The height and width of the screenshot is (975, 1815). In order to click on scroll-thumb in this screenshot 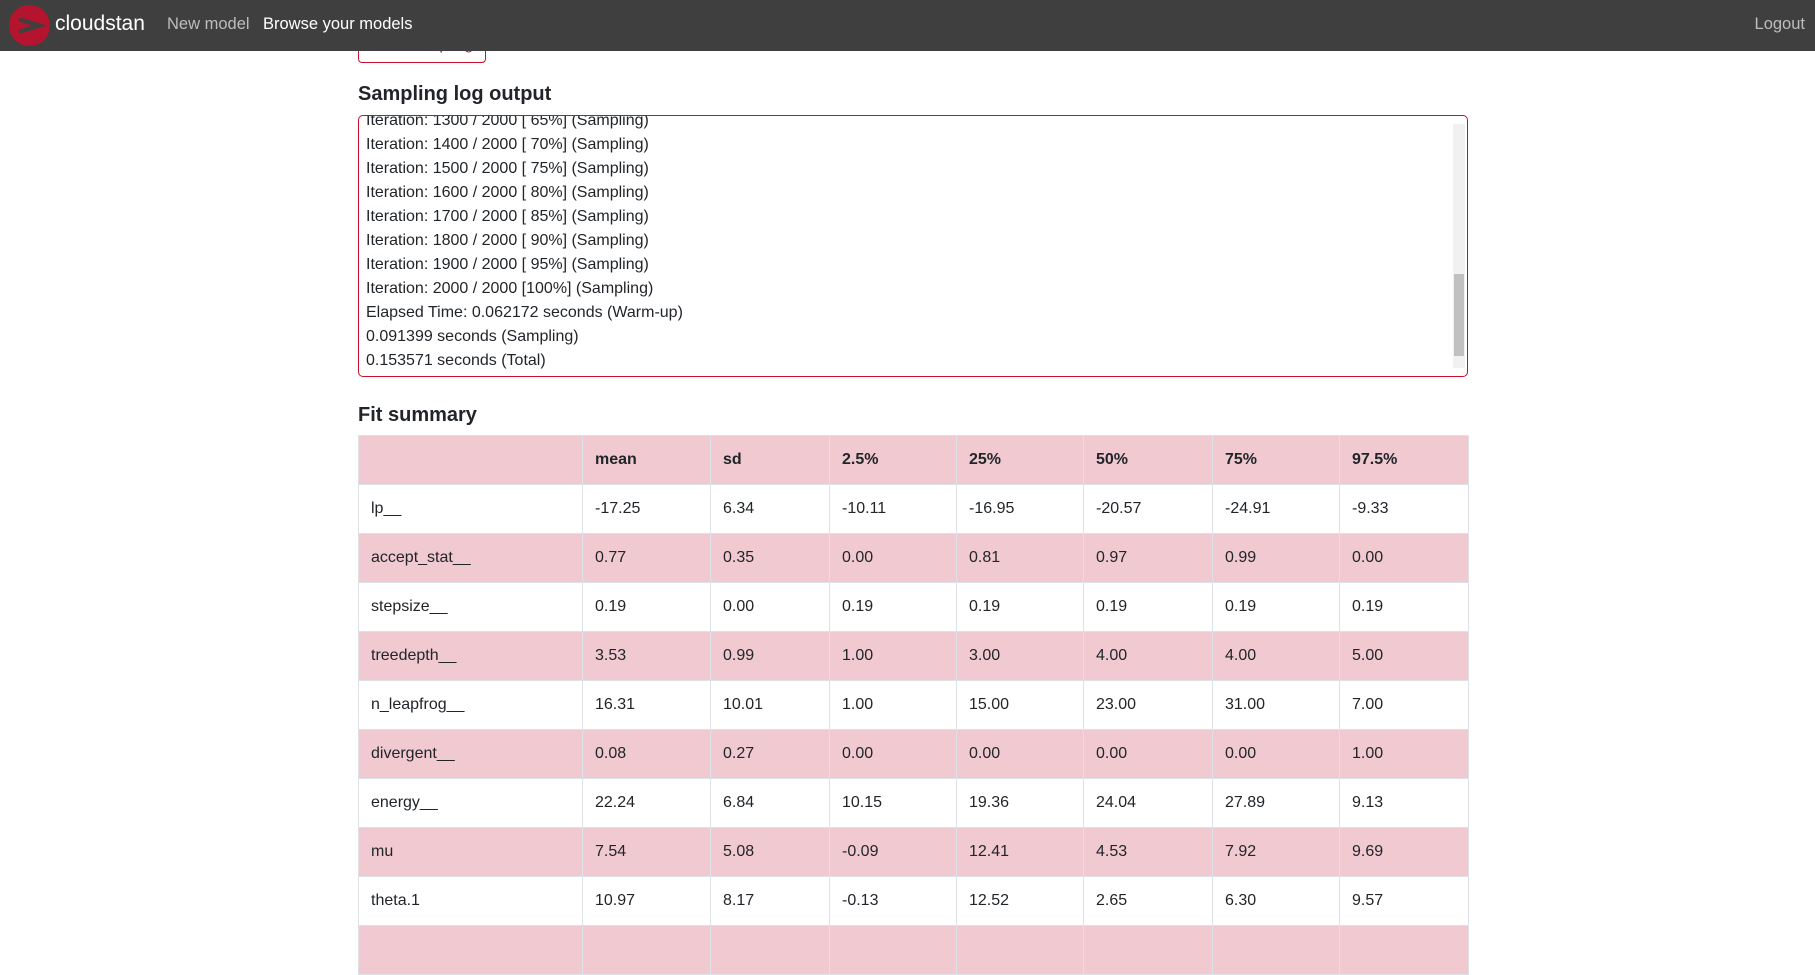, I will do `click(1459, 315)`.